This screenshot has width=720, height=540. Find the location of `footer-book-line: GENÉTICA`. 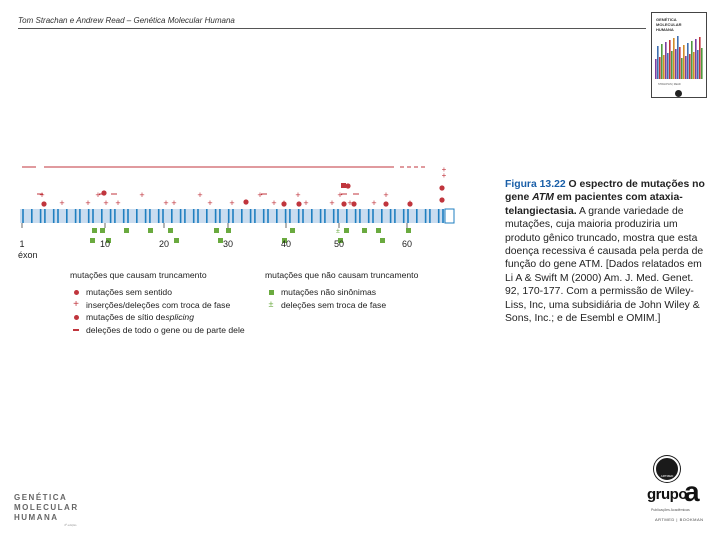

footer-book-line: GENÉTICA is located at coordinates (41, 497).